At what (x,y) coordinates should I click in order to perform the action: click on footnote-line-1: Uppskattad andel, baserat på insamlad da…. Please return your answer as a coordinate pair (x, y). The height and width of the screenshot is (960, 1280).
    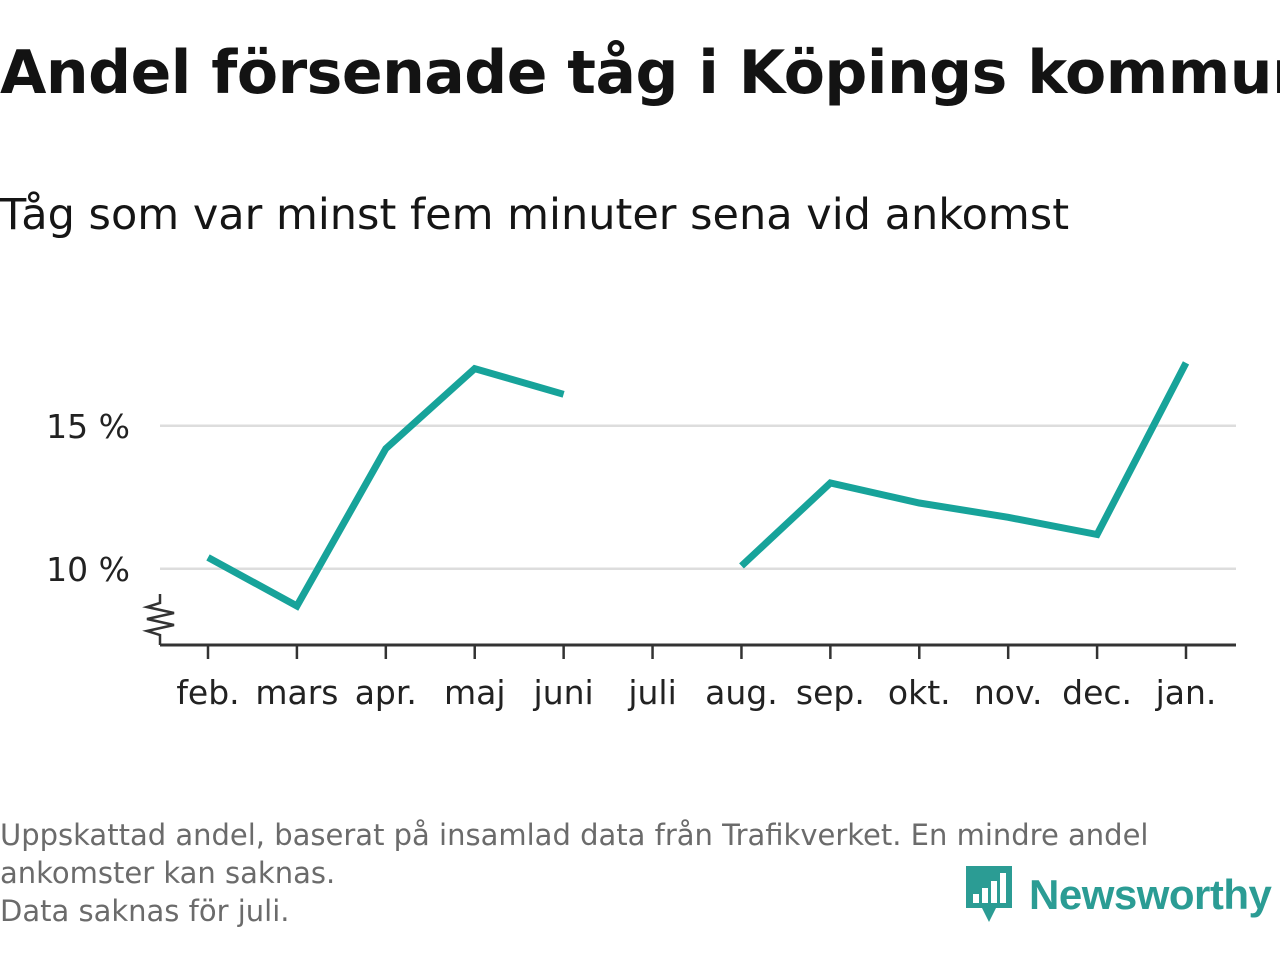
    Looking at the image, I should click on (574, 835).